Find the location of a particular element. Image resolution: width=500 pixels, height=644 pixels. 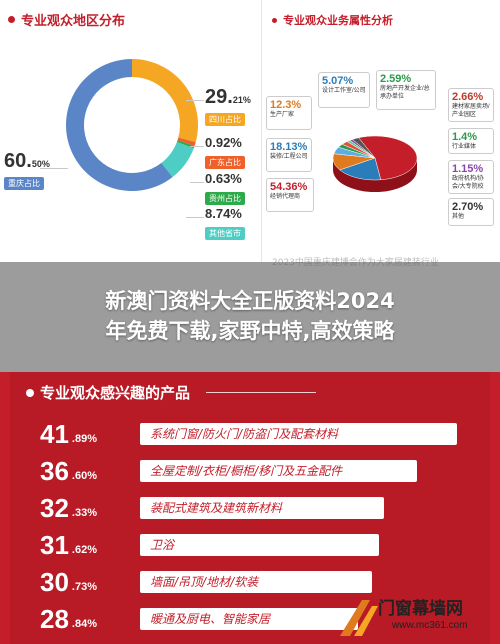

business-box-media: 1.4% 行业媒体 is located at coordinates (471, 141).